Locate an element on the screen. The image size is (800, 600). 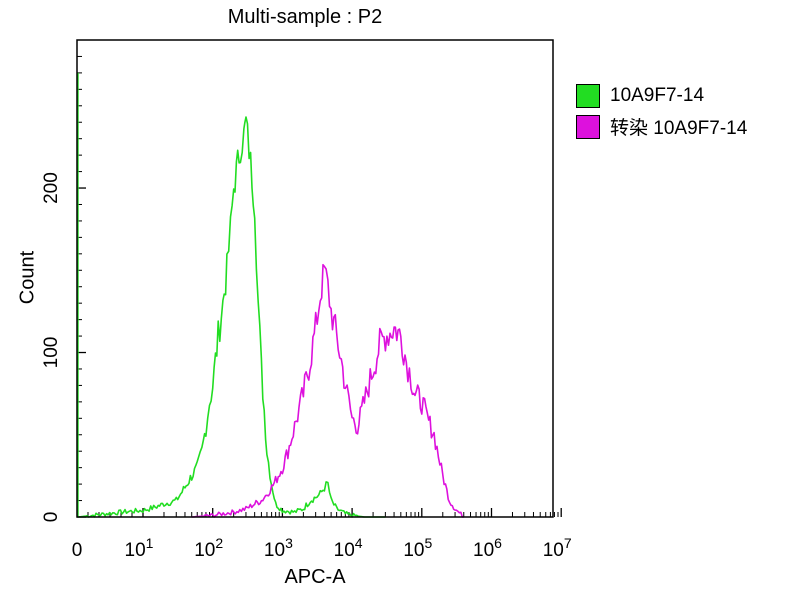
series-line-transfected is located at coordinates (327, 390).